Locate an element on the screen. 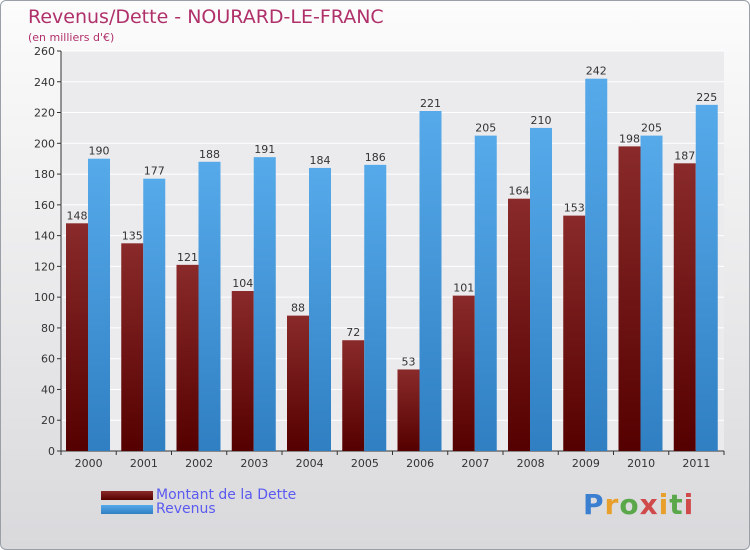  bar-revenus-2011 is located at coordinates (706, 277).